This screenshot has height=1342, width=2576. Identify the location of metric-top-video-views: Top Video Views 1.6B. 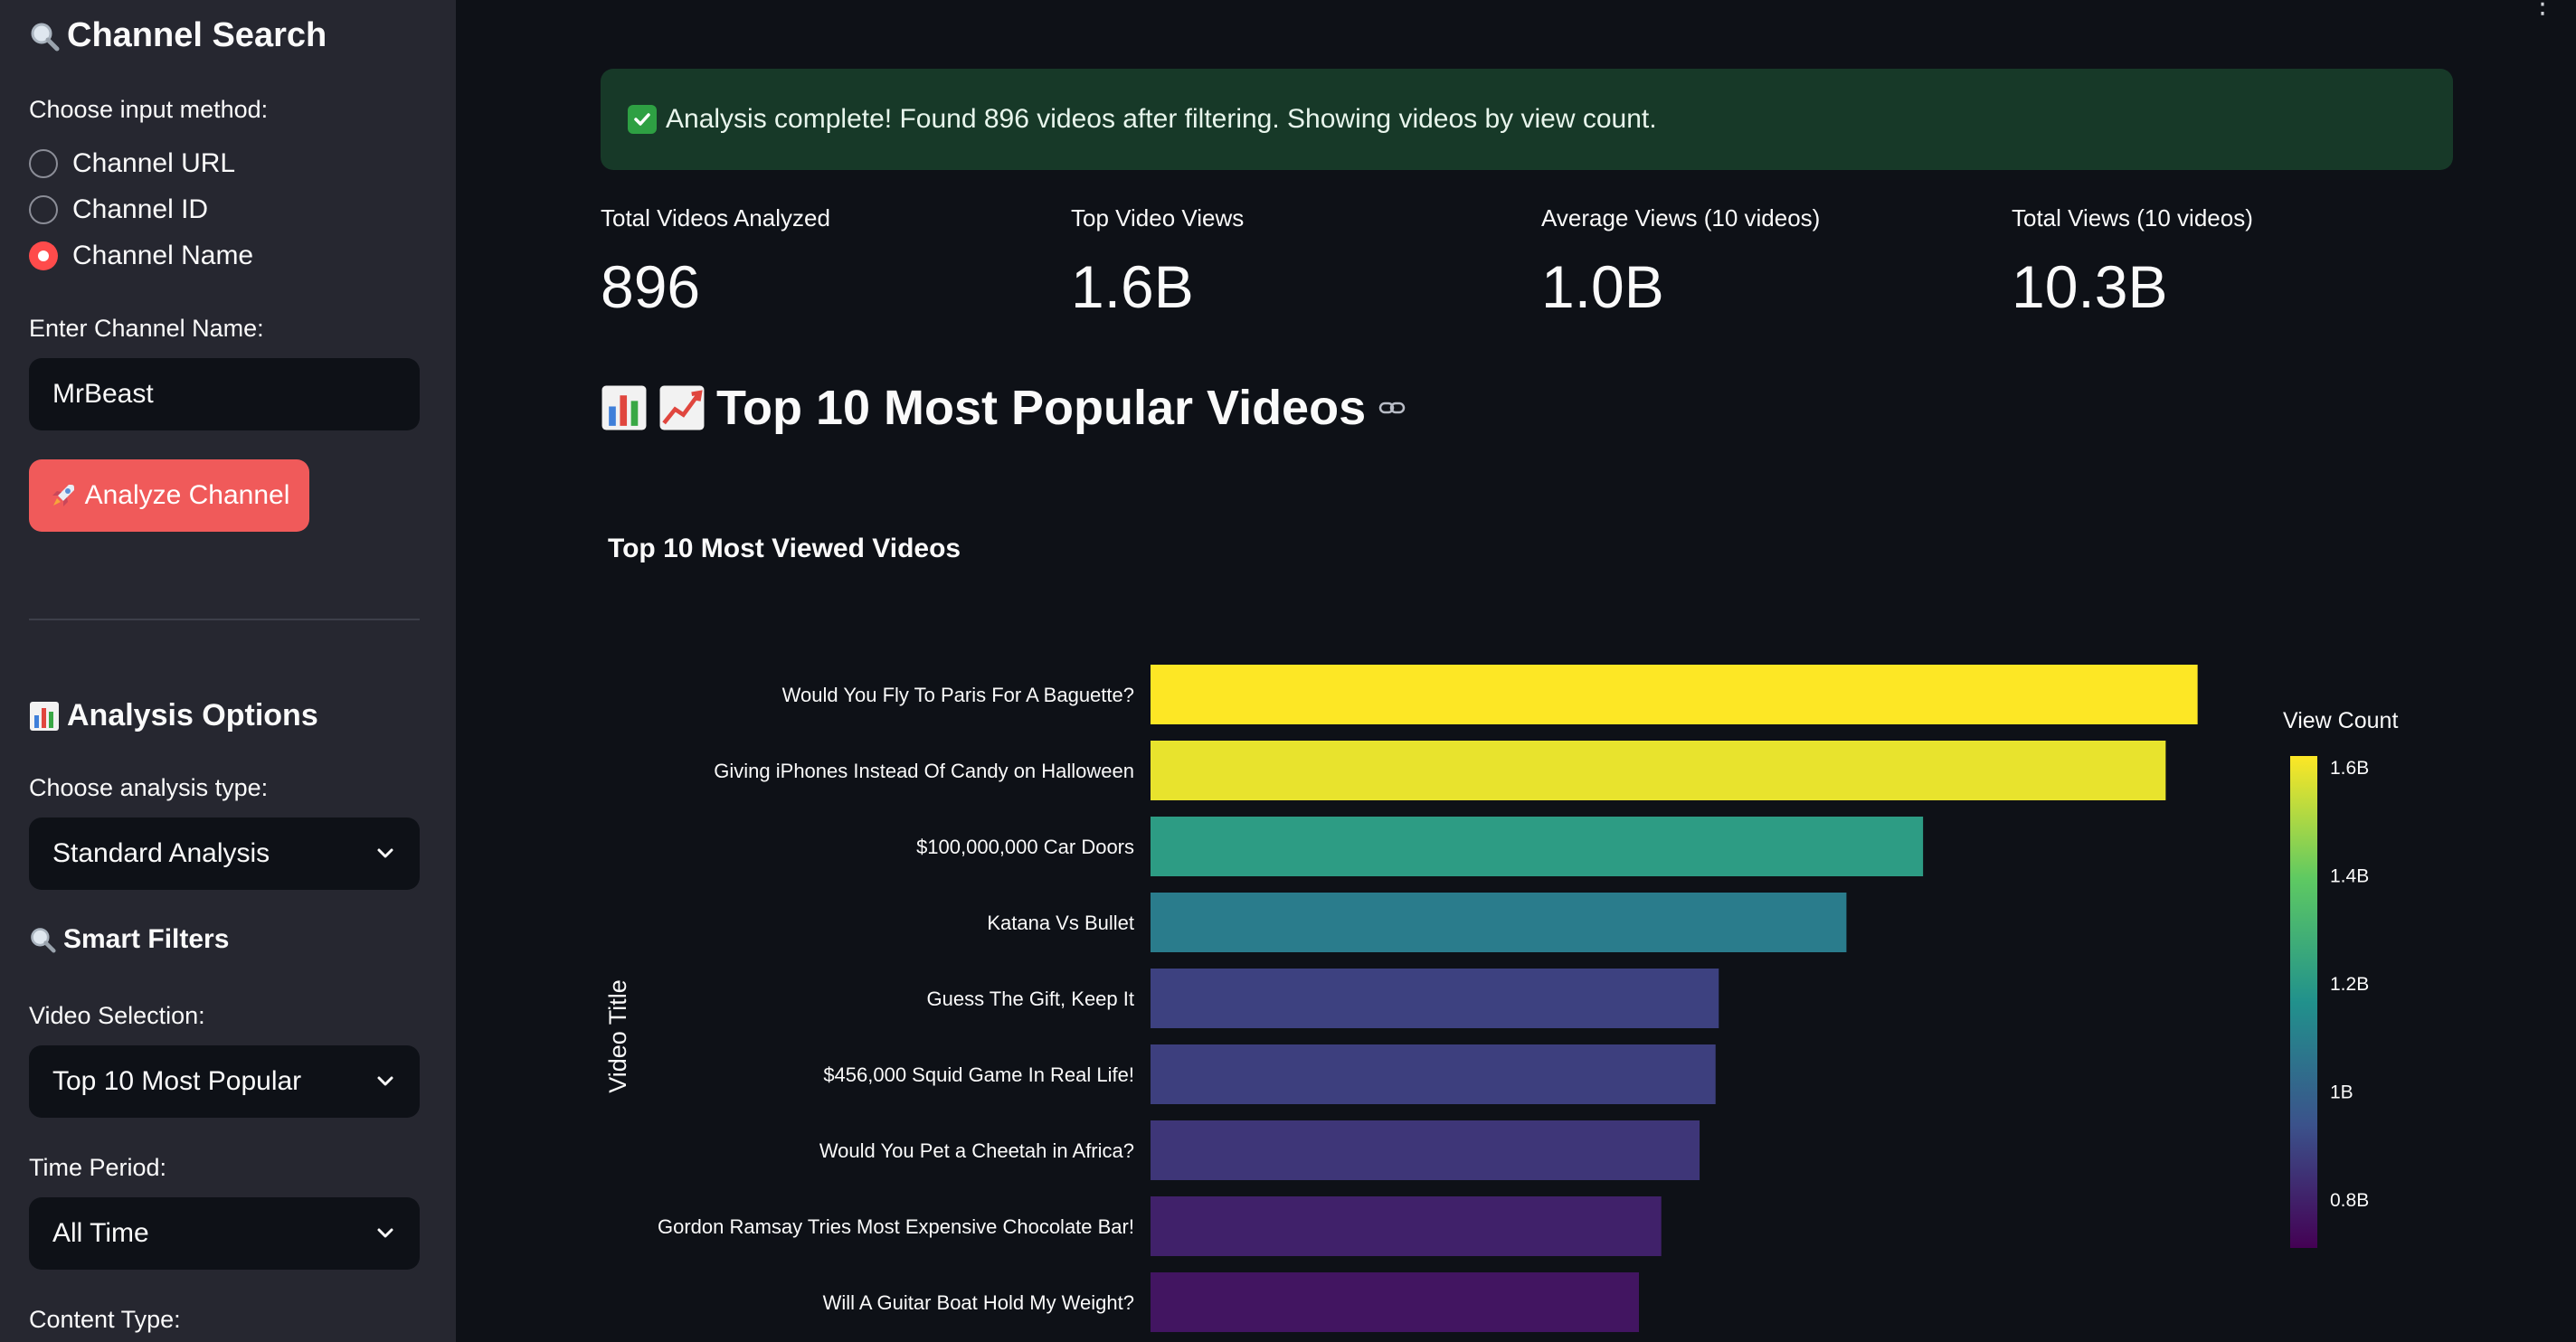
(1157, 263).